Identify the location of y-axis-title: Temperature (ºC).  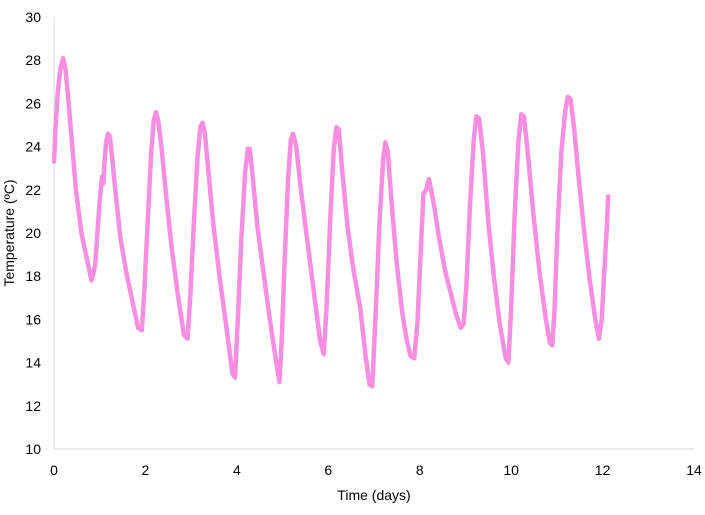
(9, 232).